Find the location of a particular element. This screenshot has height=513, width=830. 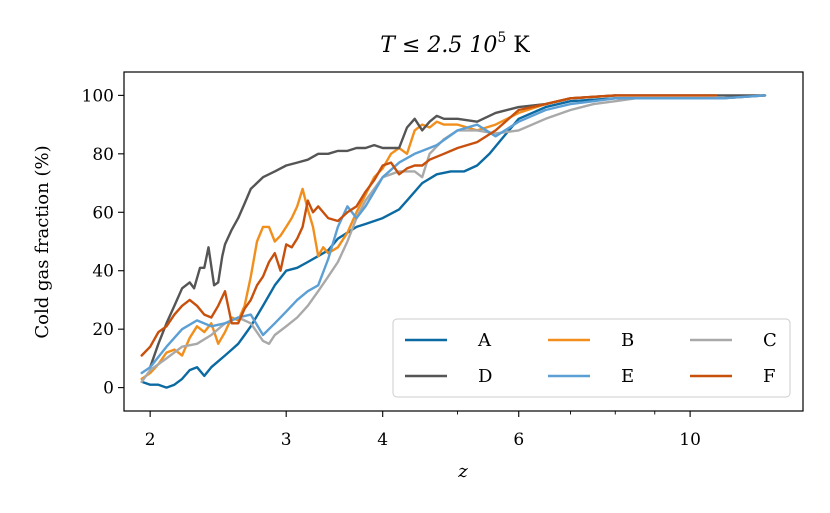

legend-label-b: B is located at coordinates (627, 340).